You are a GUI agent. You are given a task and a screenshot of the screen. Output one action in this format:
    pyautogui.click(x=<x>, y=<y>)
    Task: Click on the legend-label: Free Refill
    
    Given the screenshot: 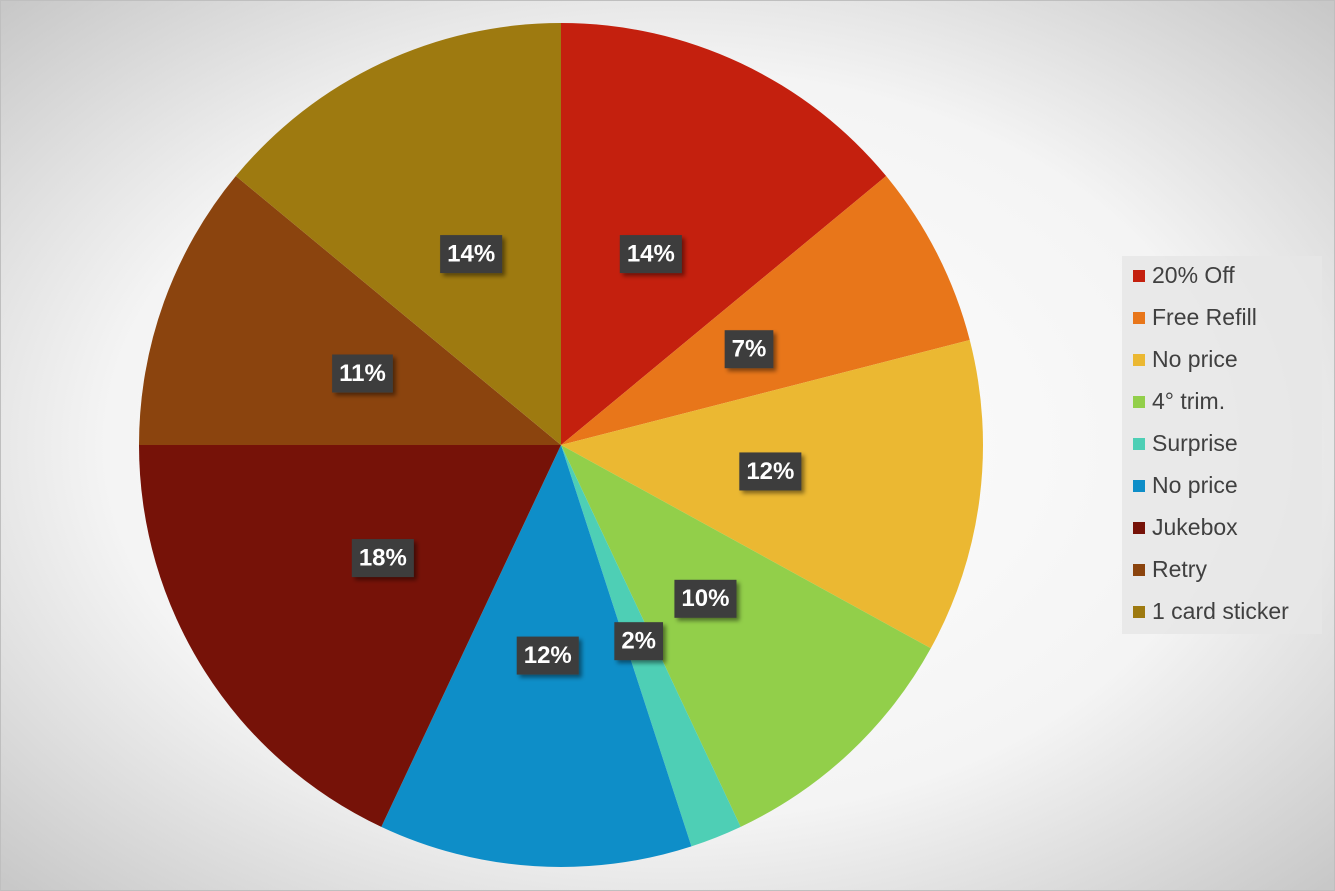 What is the action you would take?
    pyautogui.click(x=1204, y=317)
    